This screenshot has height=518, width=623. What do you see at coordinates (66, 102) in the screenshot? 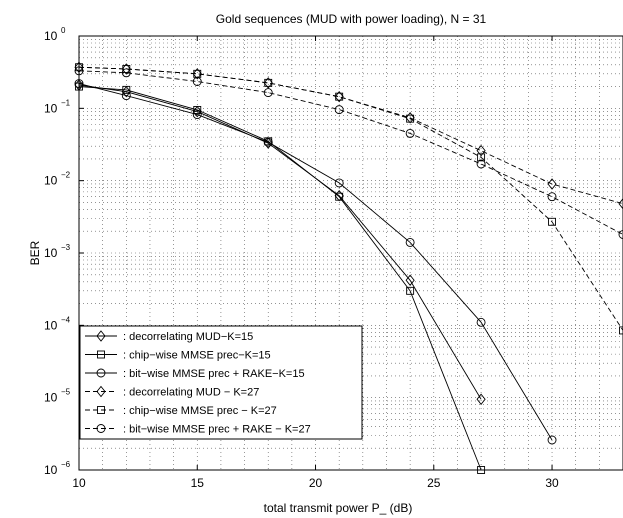
I see `y-tick-exponent: −1` at bounding box center [66, 102].